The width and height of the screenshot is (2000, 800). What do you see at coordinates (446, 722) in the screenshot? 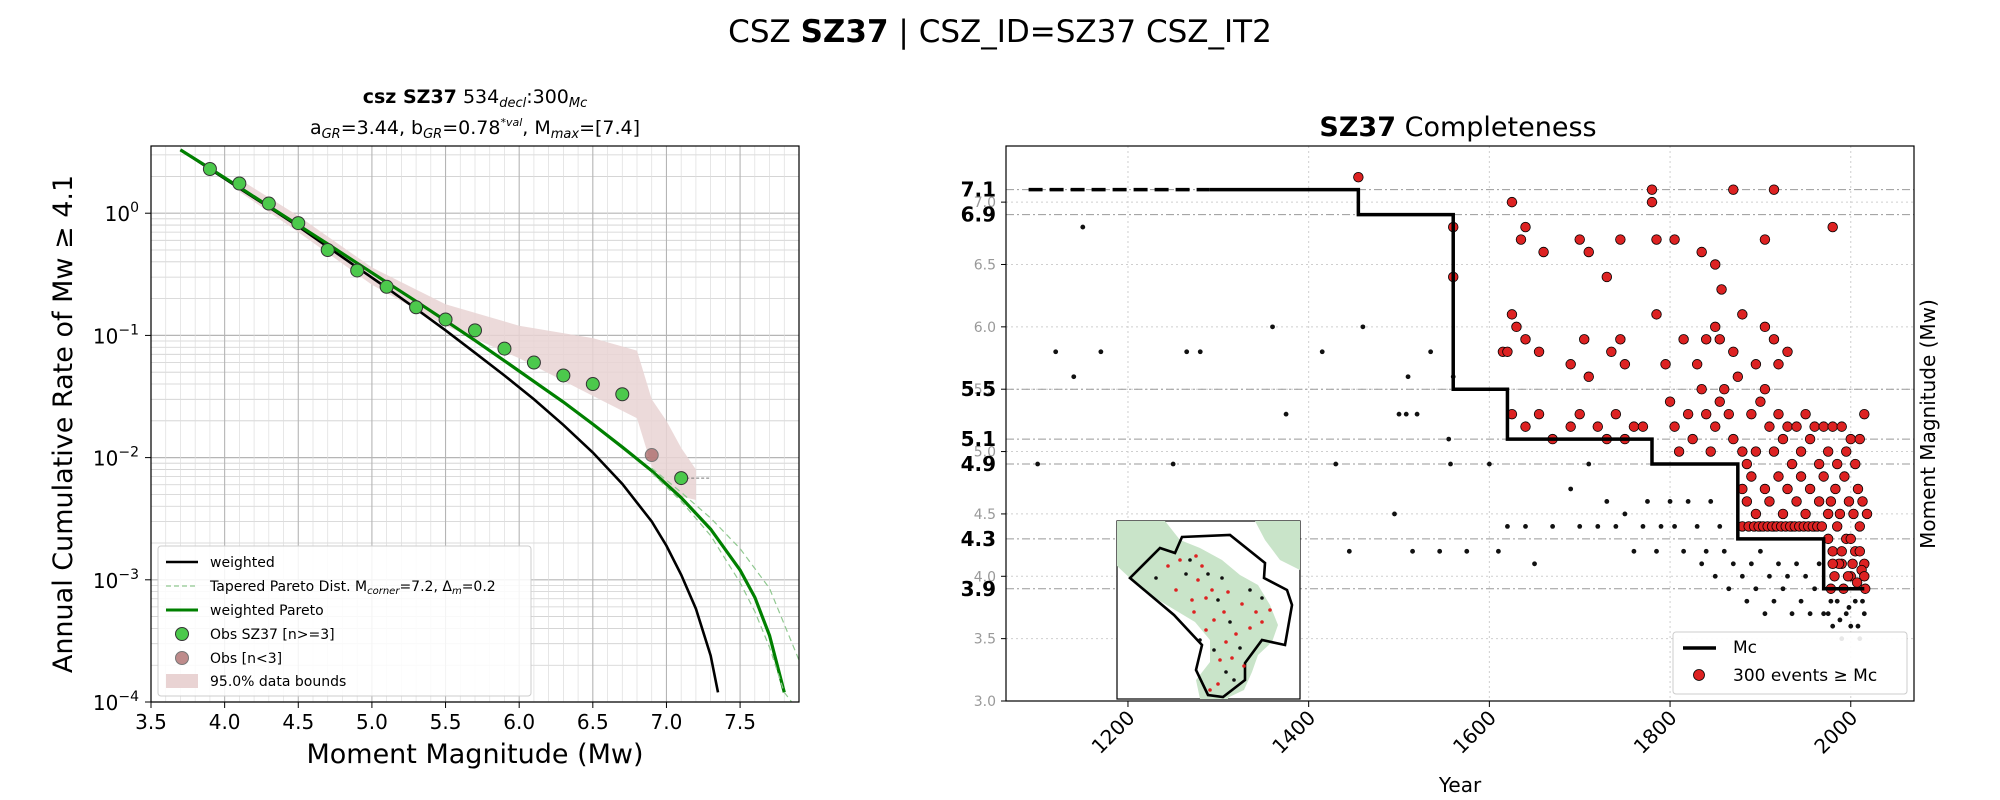
I see `gr-x-tick-label: 5.5` at bounding box center [446, 722].